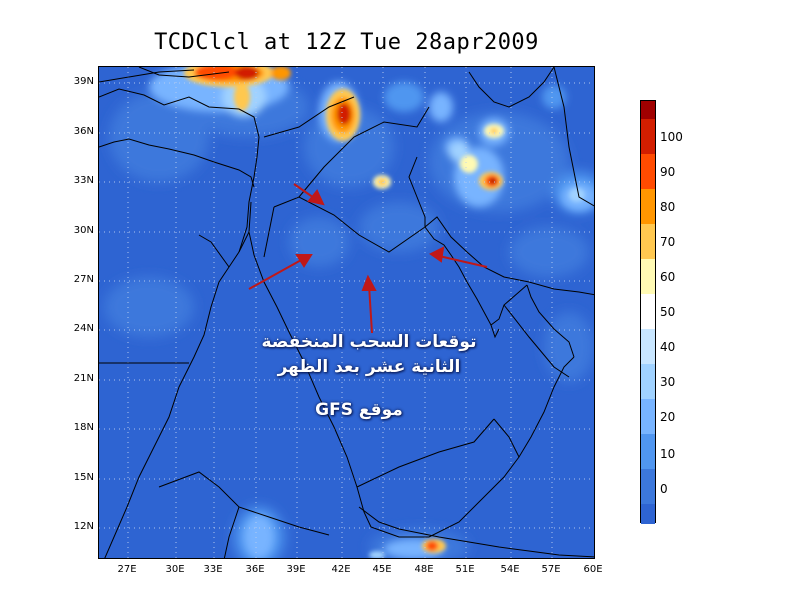 Image resolution: width=800 pixels, height=600 pixels. What do you see at coordinates (424, 569) in the screenshot?
I see `lon-label: 48E` at bounding box center [424, 569].